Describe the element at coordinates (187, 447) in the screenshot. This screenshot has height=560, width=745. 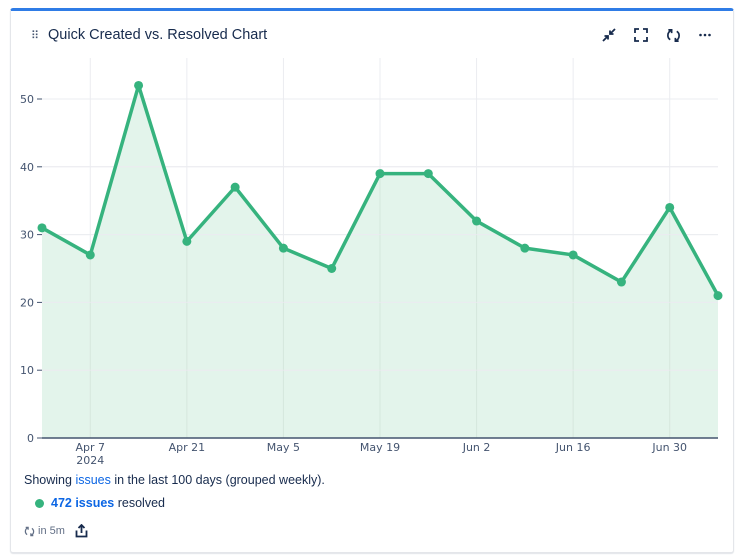
I see `x-tick-label: Apr 21` at that location.